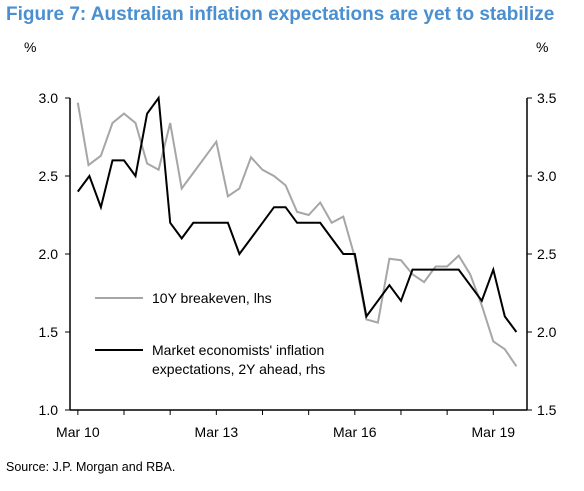  Describe the element at coordinates (217, 432) in the screenshot. I see `x-tick-label: Mar 13` at that location.